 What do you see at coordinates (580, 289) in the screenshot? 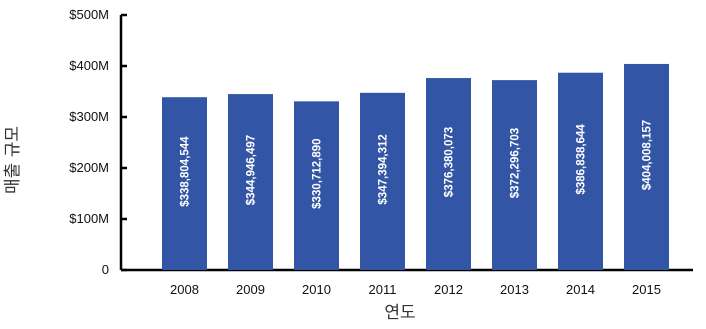
I see `x-tick-label: 2014` at bounding box center [580, 289].